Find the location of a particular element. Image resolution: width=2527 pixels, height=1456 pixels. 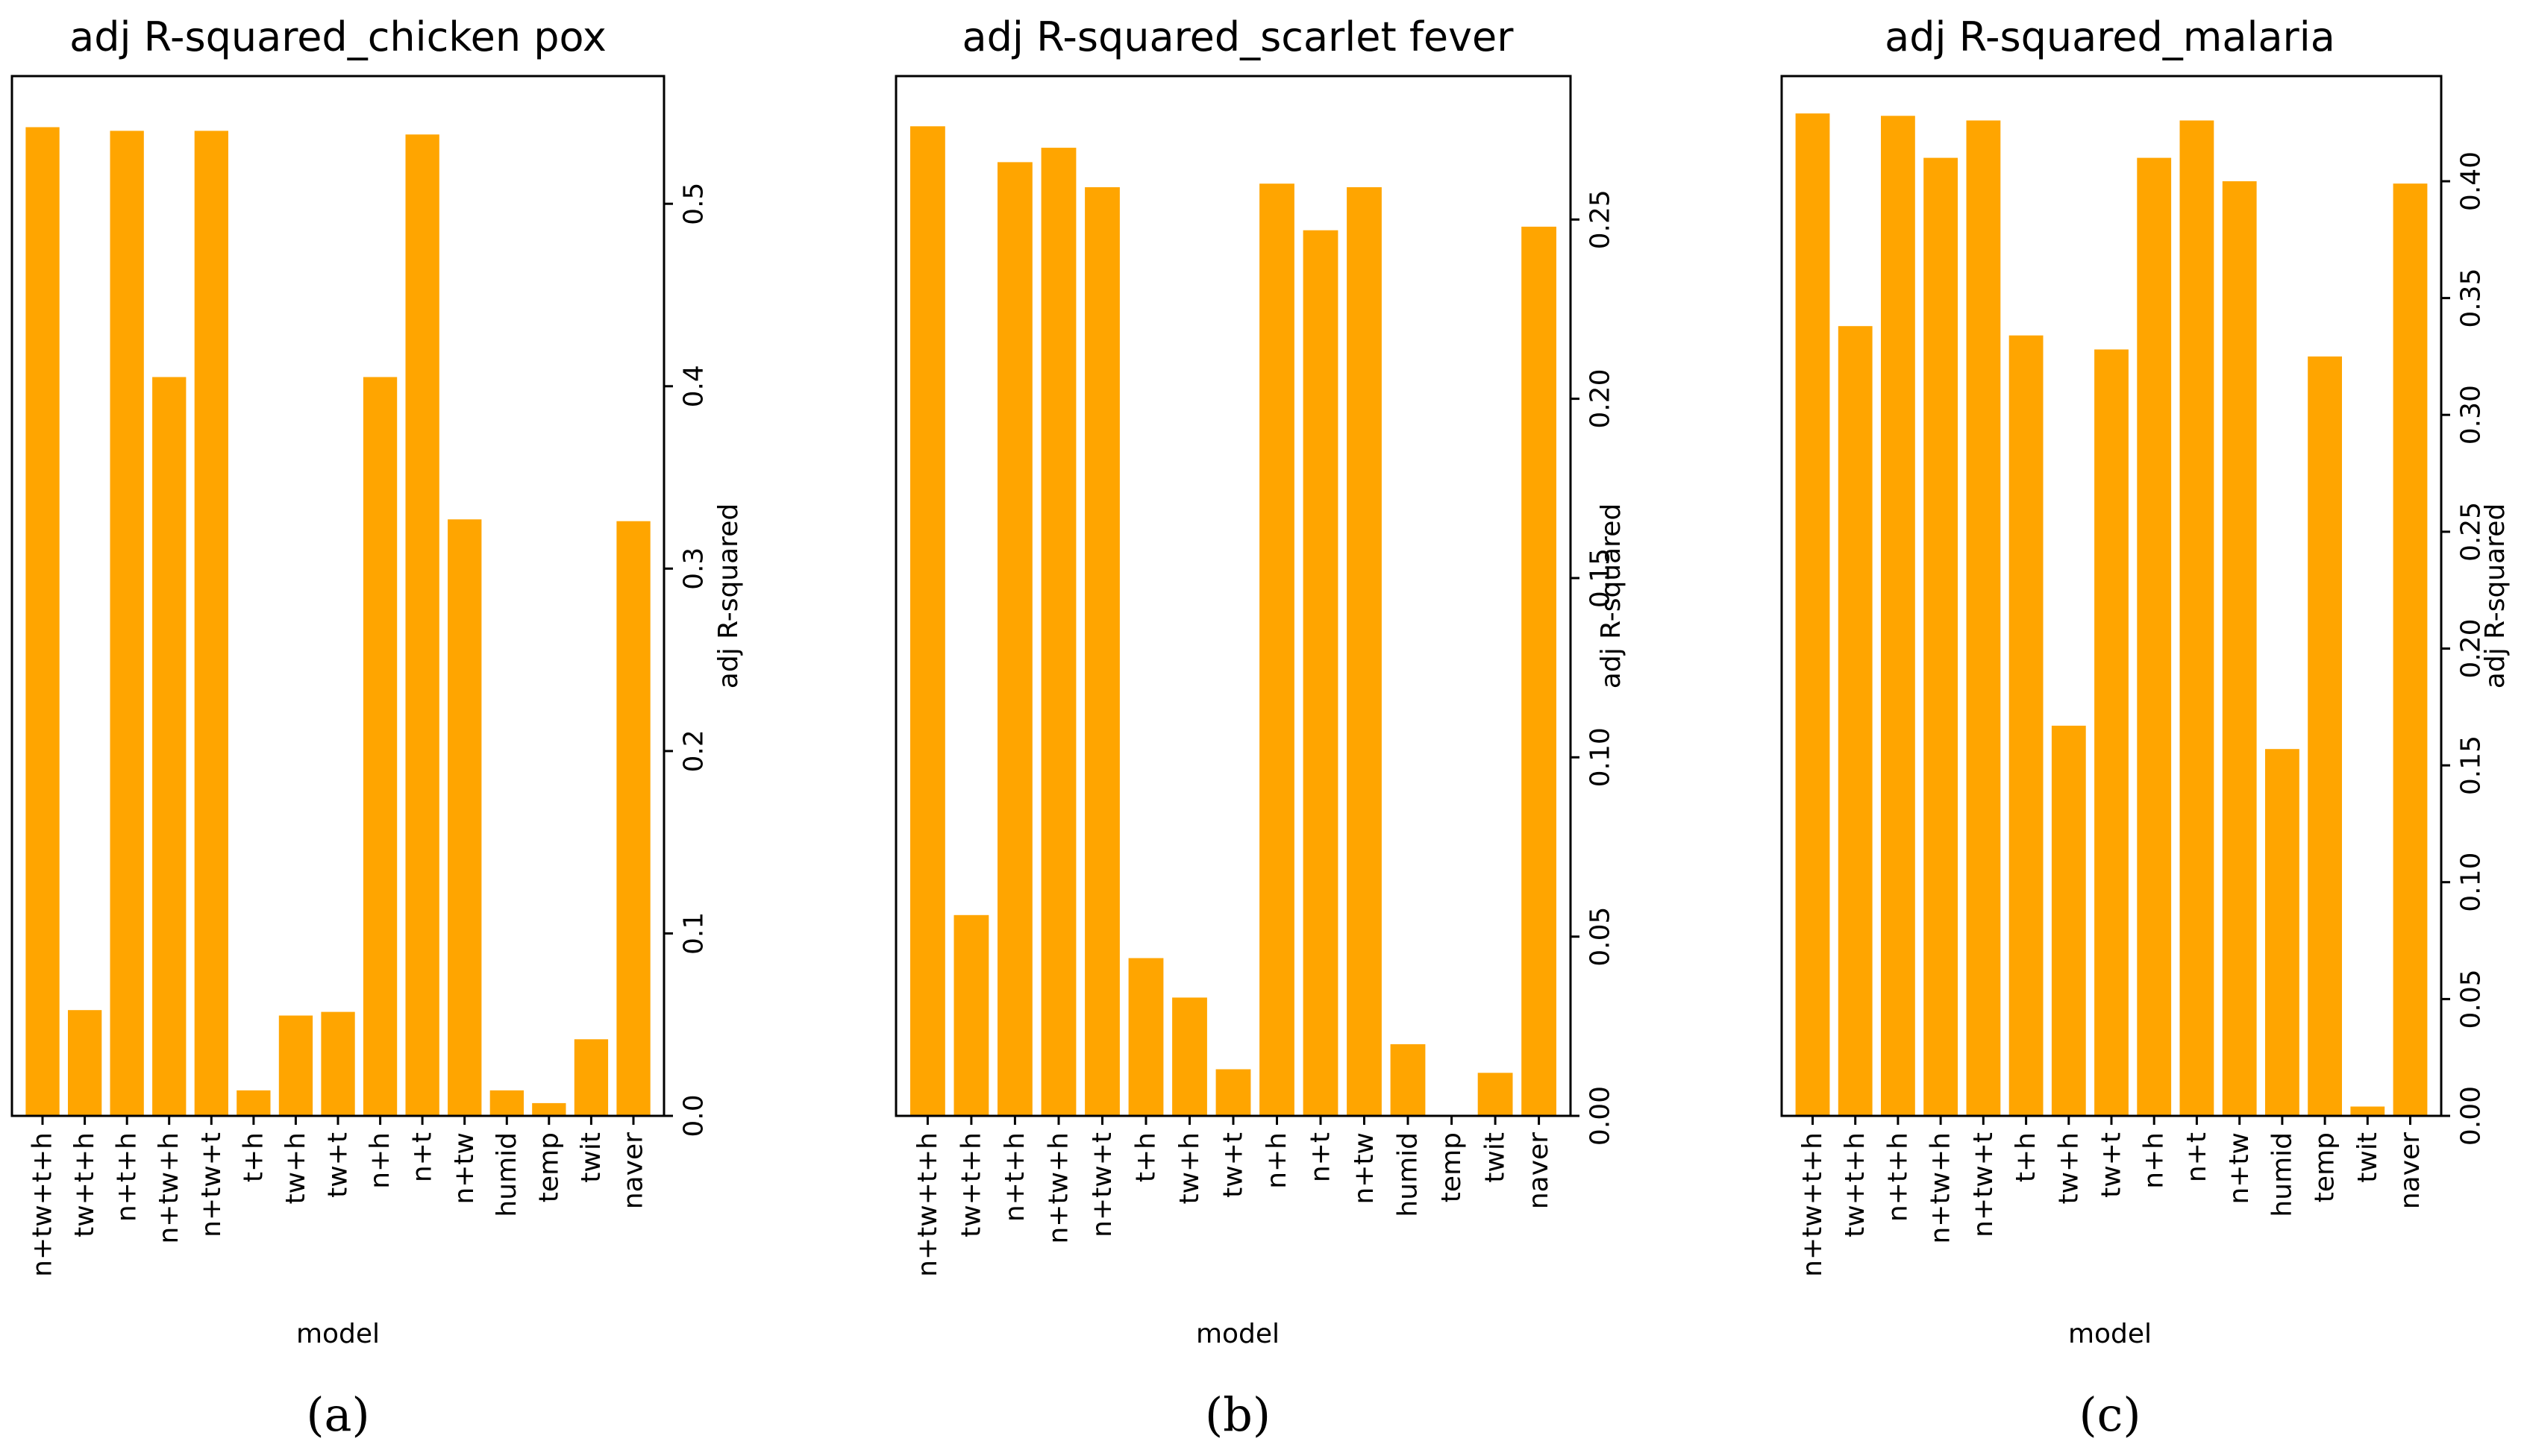

panel-label: (a) is located at coordinates (337, 1414).